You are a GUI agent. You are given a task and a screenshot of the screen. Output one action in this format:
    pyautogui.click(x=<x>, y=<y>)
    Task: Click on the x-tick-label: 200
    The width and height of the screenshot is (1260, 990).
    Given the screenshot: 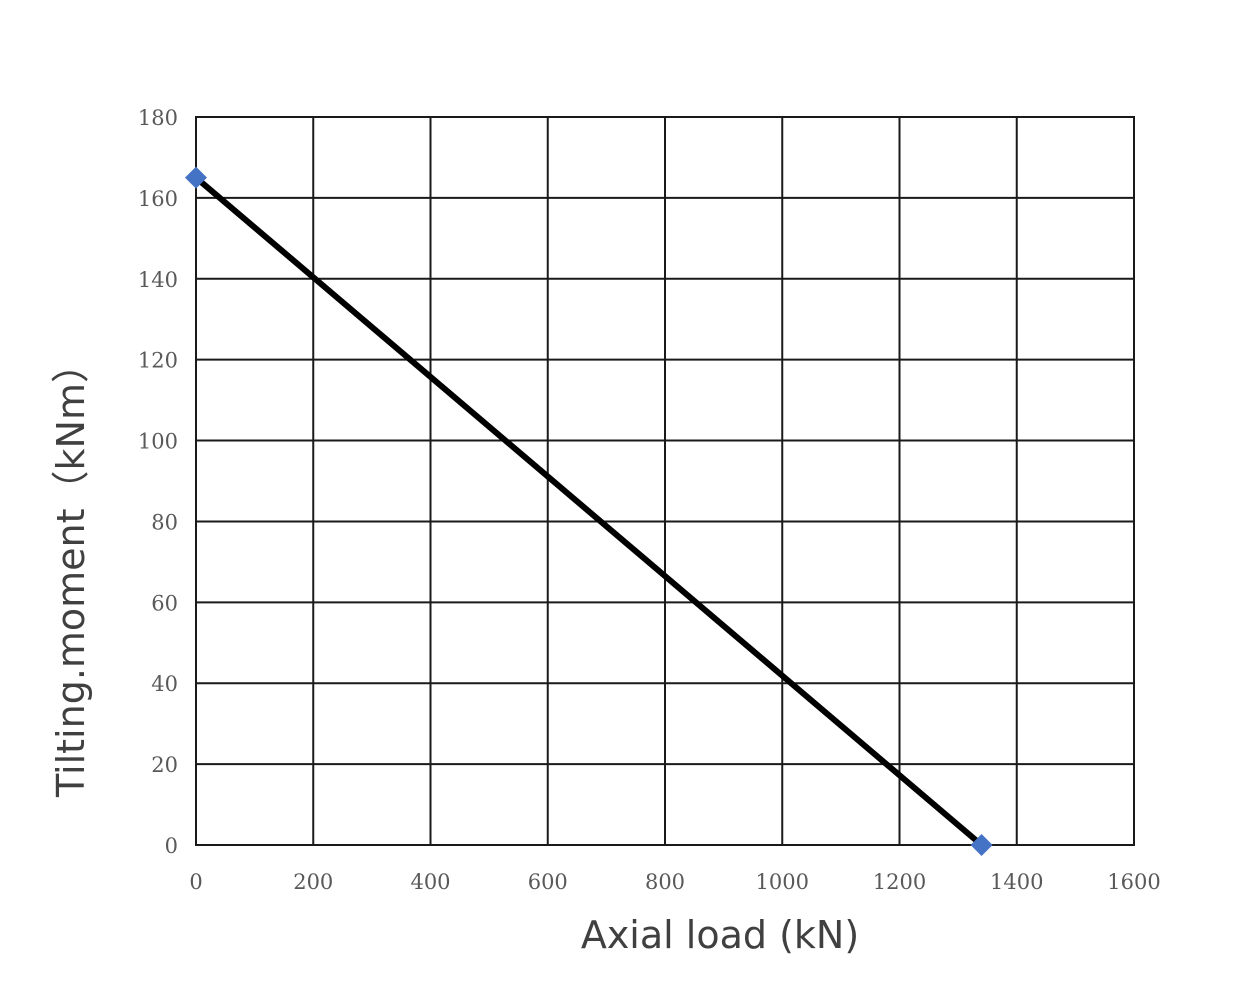 What is the action you would take?
    pyautogui.click(x=313, y=882)
    